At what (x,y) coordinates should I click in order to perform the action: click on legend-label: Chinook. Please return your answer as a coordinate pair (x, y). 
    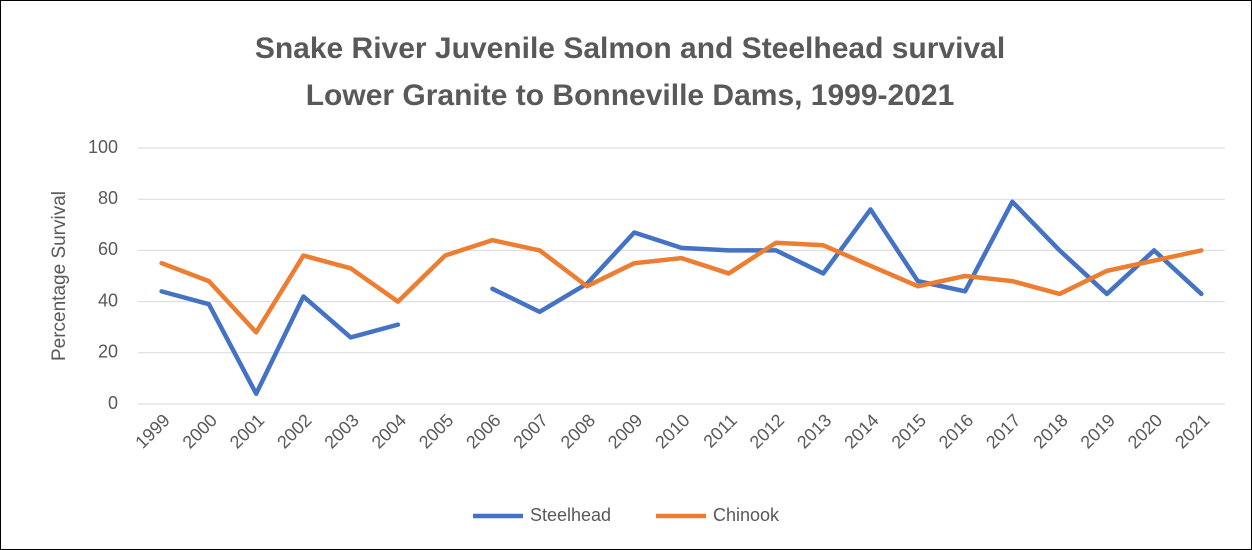
    Looking at the image, I should click on (746, 515).